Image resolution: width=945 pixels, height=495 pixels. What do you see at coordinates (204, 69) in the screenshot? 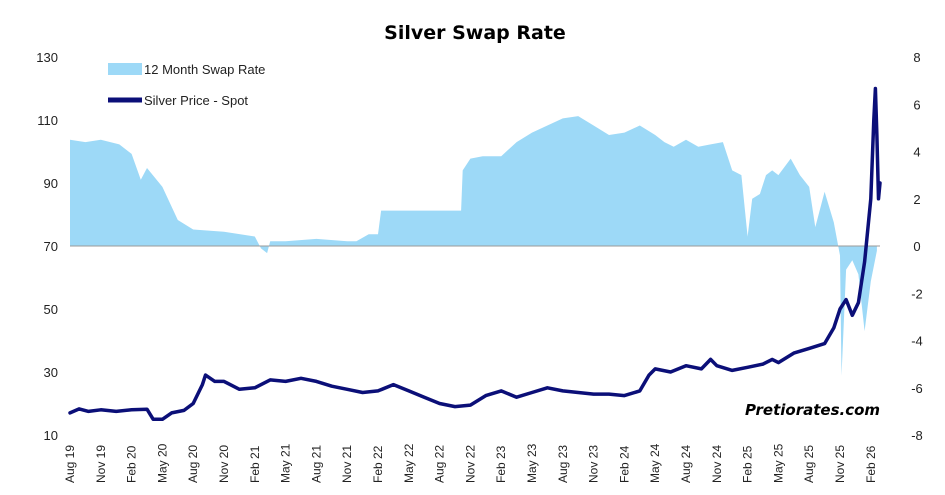
I see `legend-label-swap-rate: 12 Month Swap Rate` at bounding box center [204, 69].